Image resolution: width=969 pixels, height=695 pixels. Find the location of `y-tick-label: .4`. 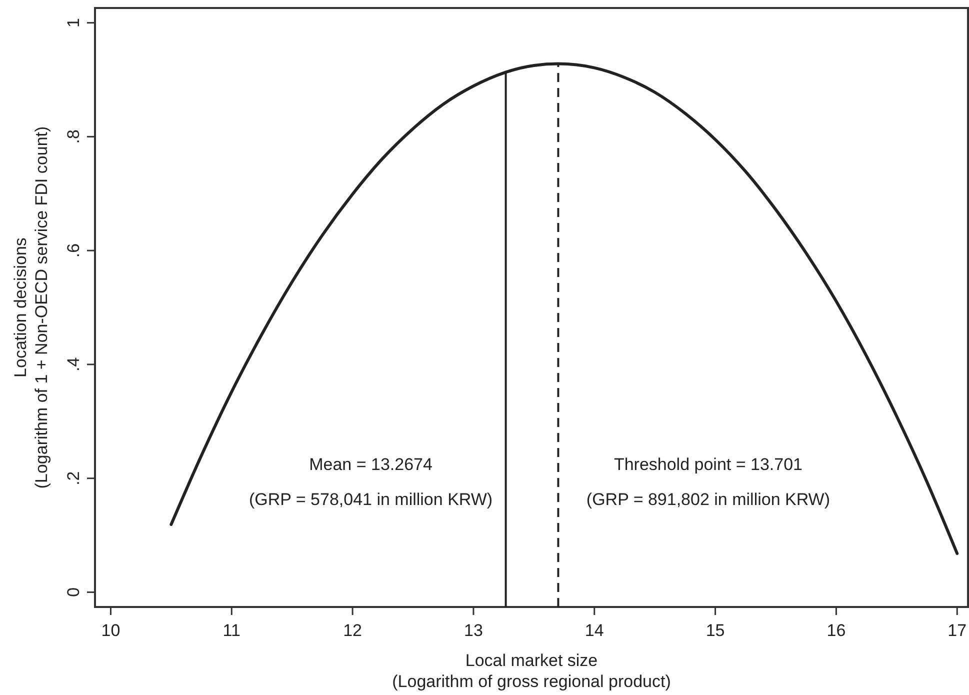

y-tick-label: .4 is located at coordinates (73, 364).